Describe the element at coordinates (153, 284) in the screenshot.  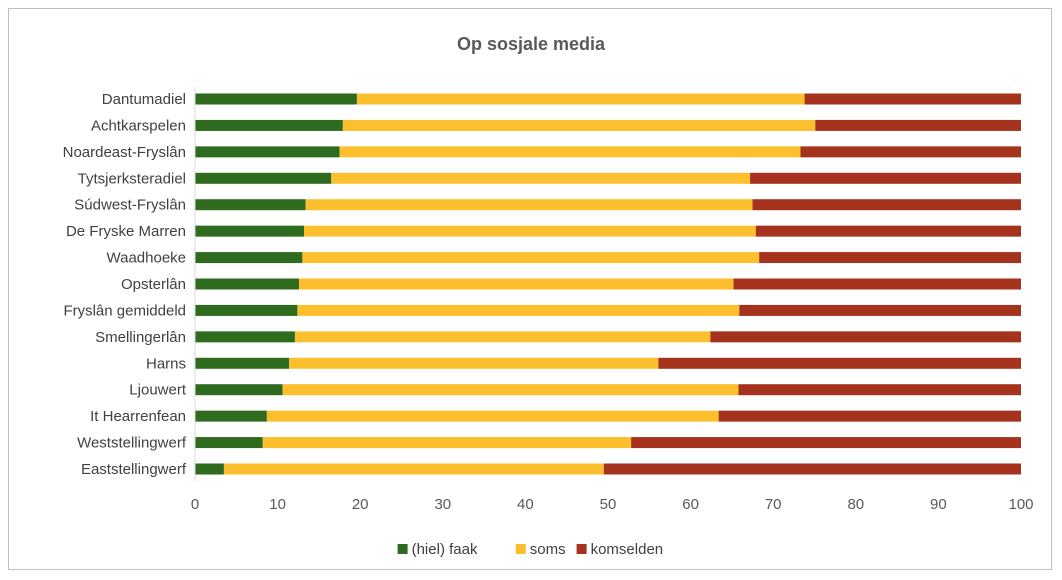
I see `category-label: Opsterlân` at that location.